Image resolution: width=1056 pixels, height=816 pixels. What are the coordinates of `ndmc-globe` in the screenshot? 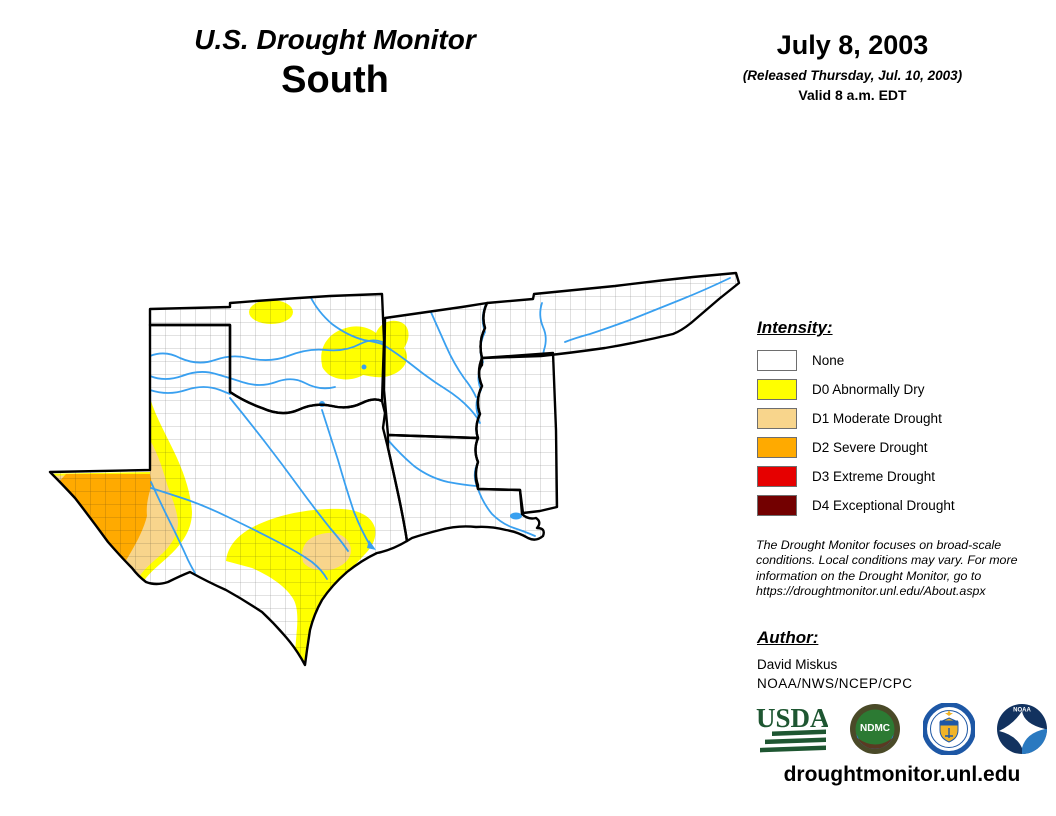 It's located at (875, 729).